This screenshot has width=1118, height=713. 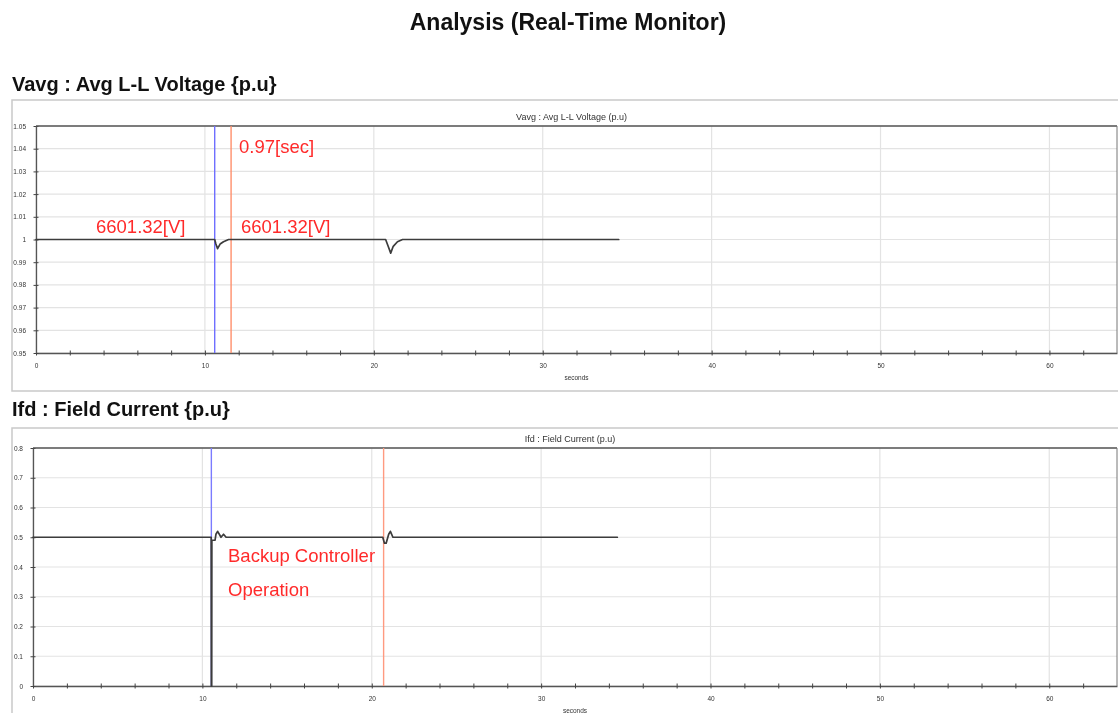 I want to click on text: Analysis (Real-Time Monitor), so click(x=568, y=22).